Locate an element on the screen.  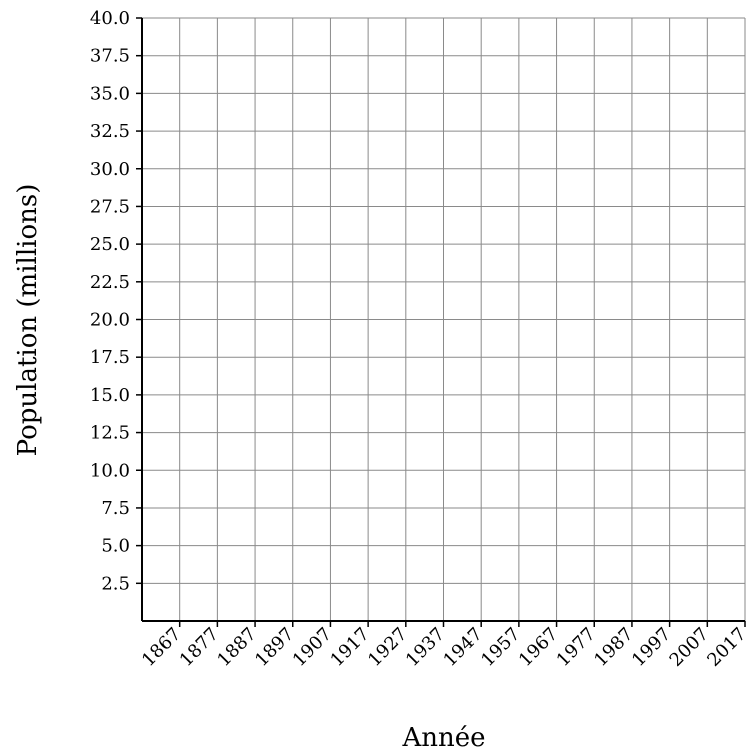
y-tick-label: 7.5 is located at coordinates (115, 508).